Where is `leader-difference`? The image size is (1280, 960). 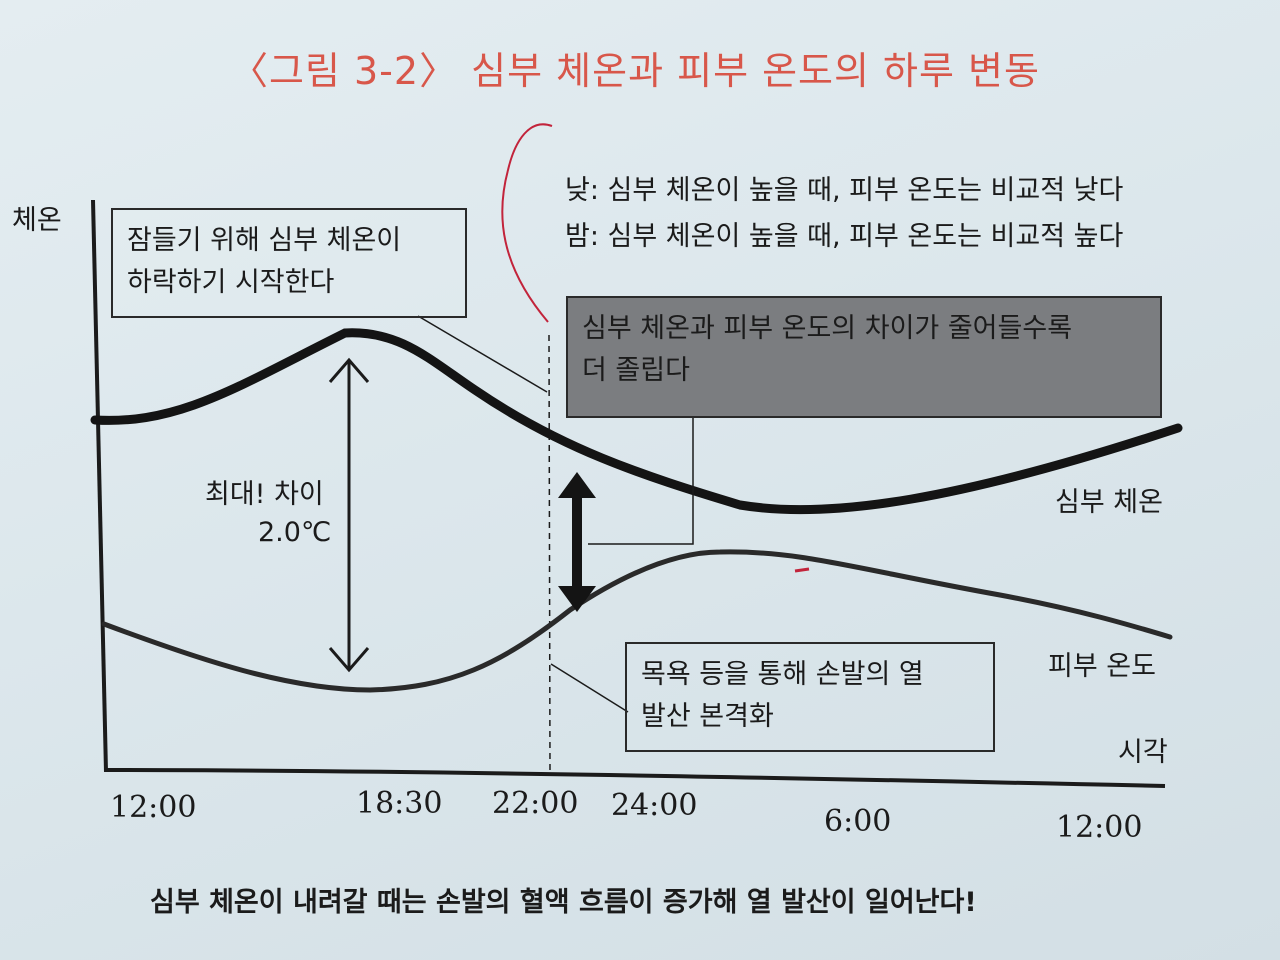 leader-difference is located at coordinates (641, 477).